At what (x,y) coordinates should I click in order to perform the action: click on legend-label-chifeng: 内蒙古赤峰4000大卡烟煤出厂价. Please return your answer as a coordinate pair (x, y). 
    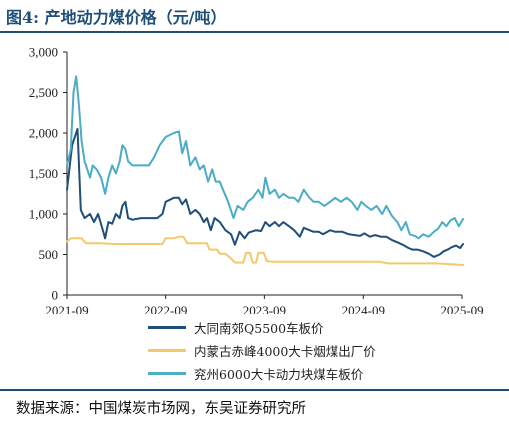
    Looking at the image, I should click on (285, 351).